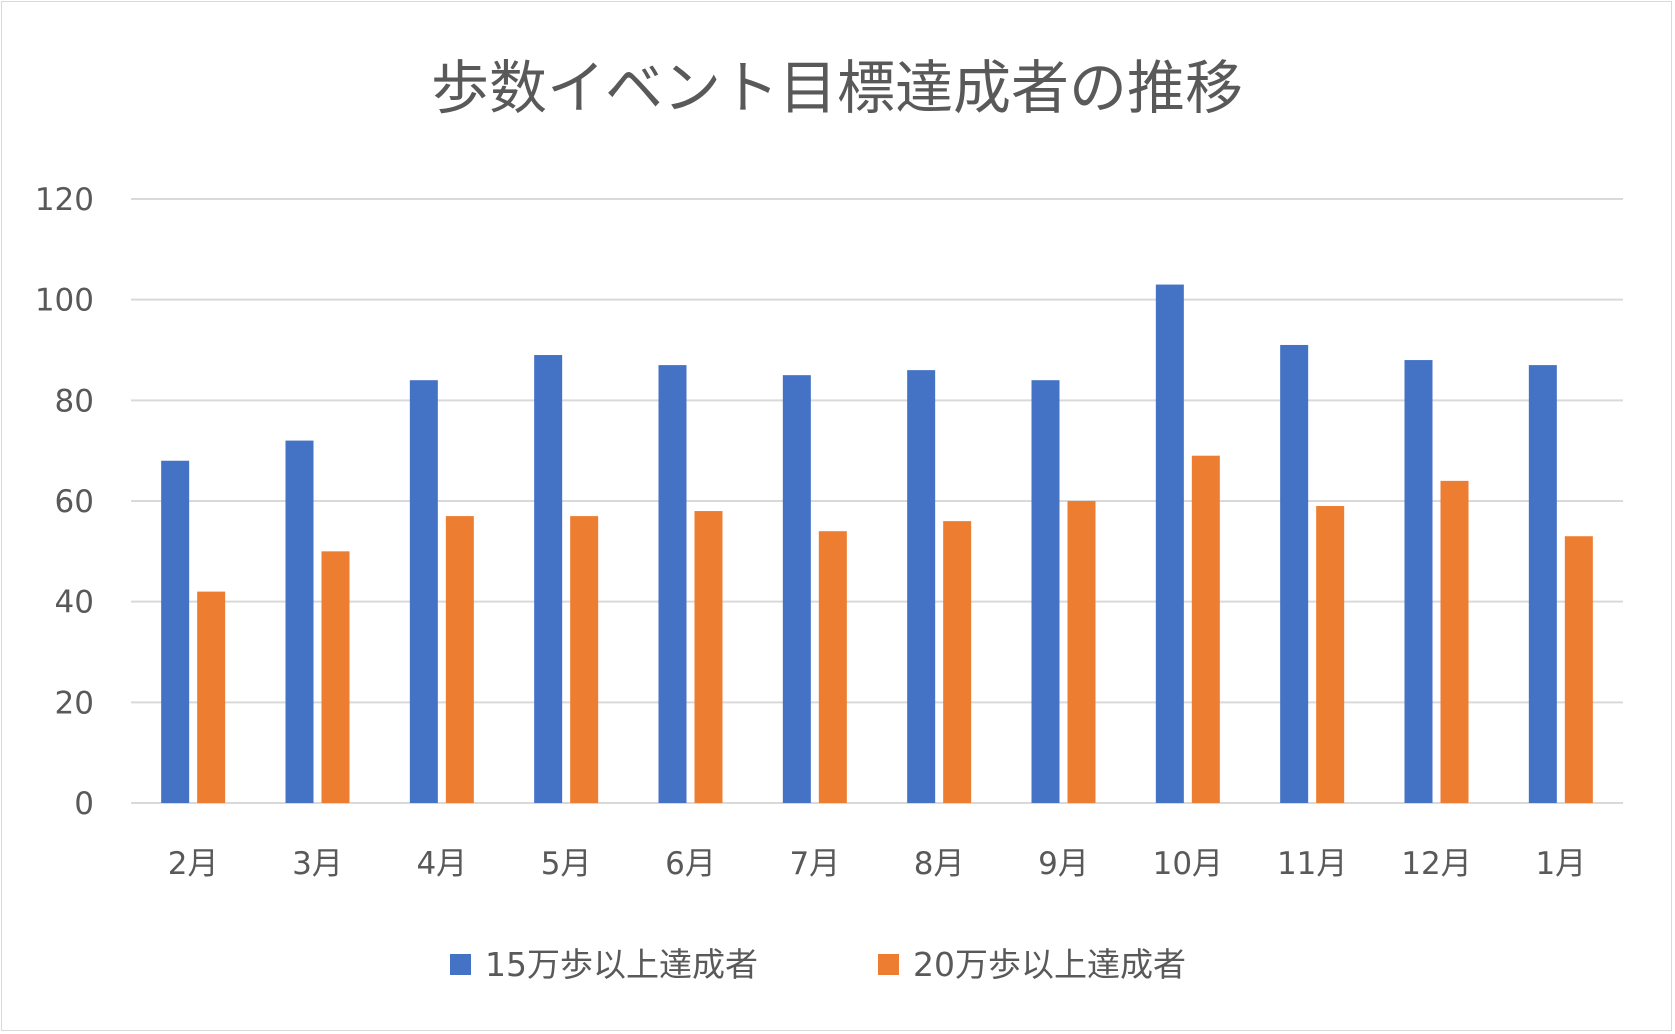 This screenshot has height=1034, width=1675. Describe the element at coordinates (84, 804) in the screenshot. I see `y-tick-label: 0` at that location.